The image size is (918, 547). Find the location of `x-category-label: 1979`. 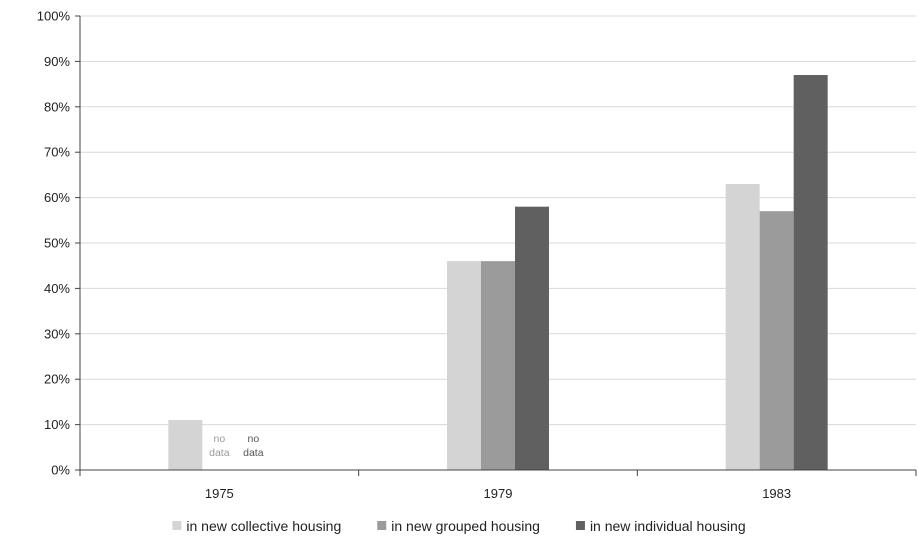

x-category-label: 1979 is located at coordinates (498, 493).